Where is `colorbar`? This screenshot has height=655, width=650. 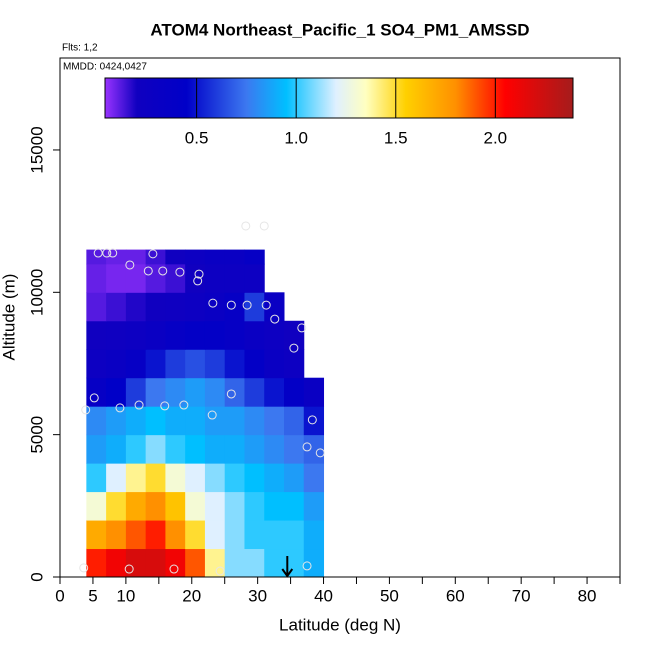 colorbar is located at coordinates (339, 98).